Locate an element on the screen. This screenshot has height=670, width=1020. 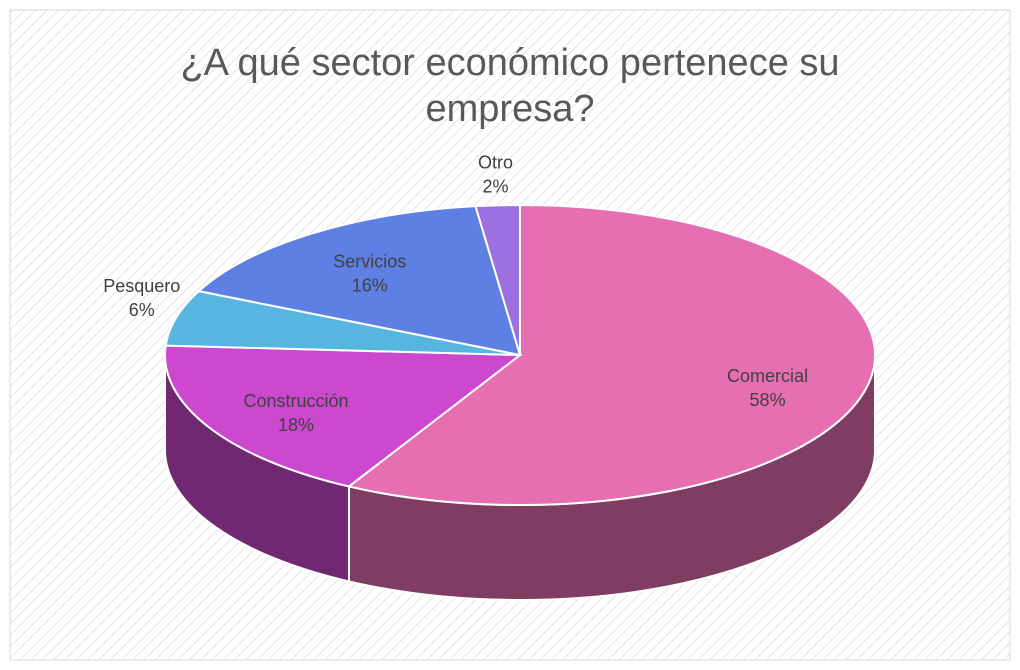
category-label: Construcción is located at coordinates (295, 401).